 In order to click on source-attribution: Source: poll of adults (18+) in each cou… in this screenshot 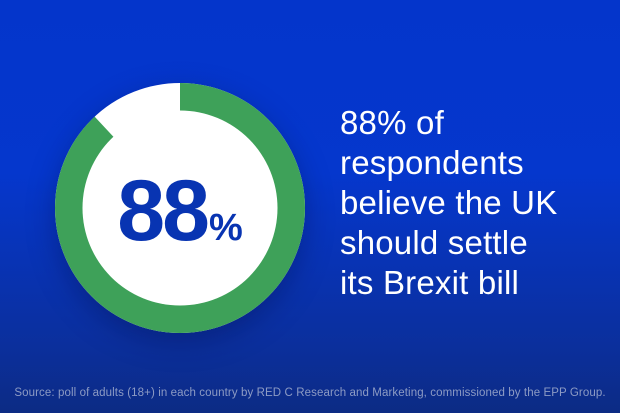, I will do `click(310, 393)`.